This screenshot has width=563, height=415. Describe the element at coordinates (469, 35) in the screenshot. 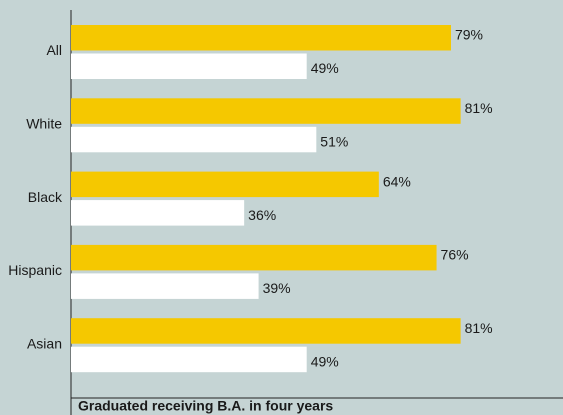

I see `value-label: 79%` at that location.